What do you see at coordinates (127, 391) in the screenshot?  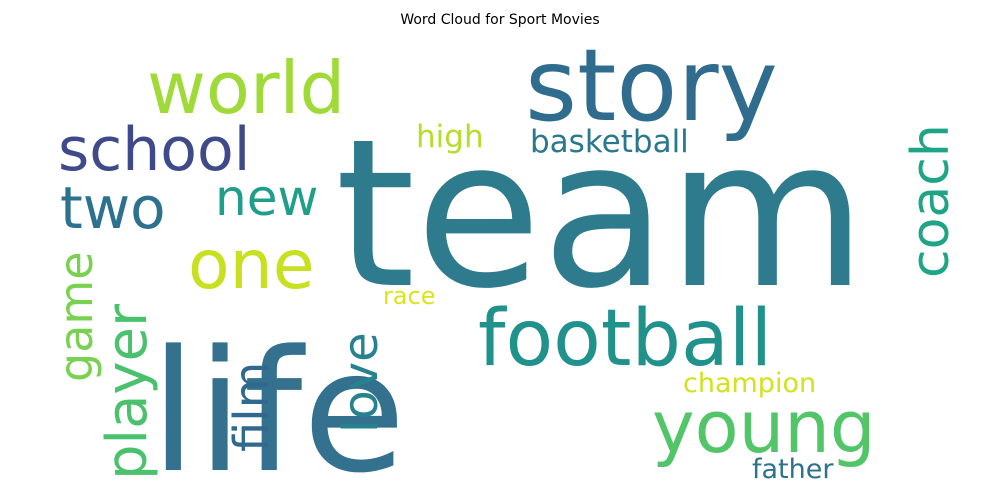 I see `word-player: player` at bounding box center [127, 391].